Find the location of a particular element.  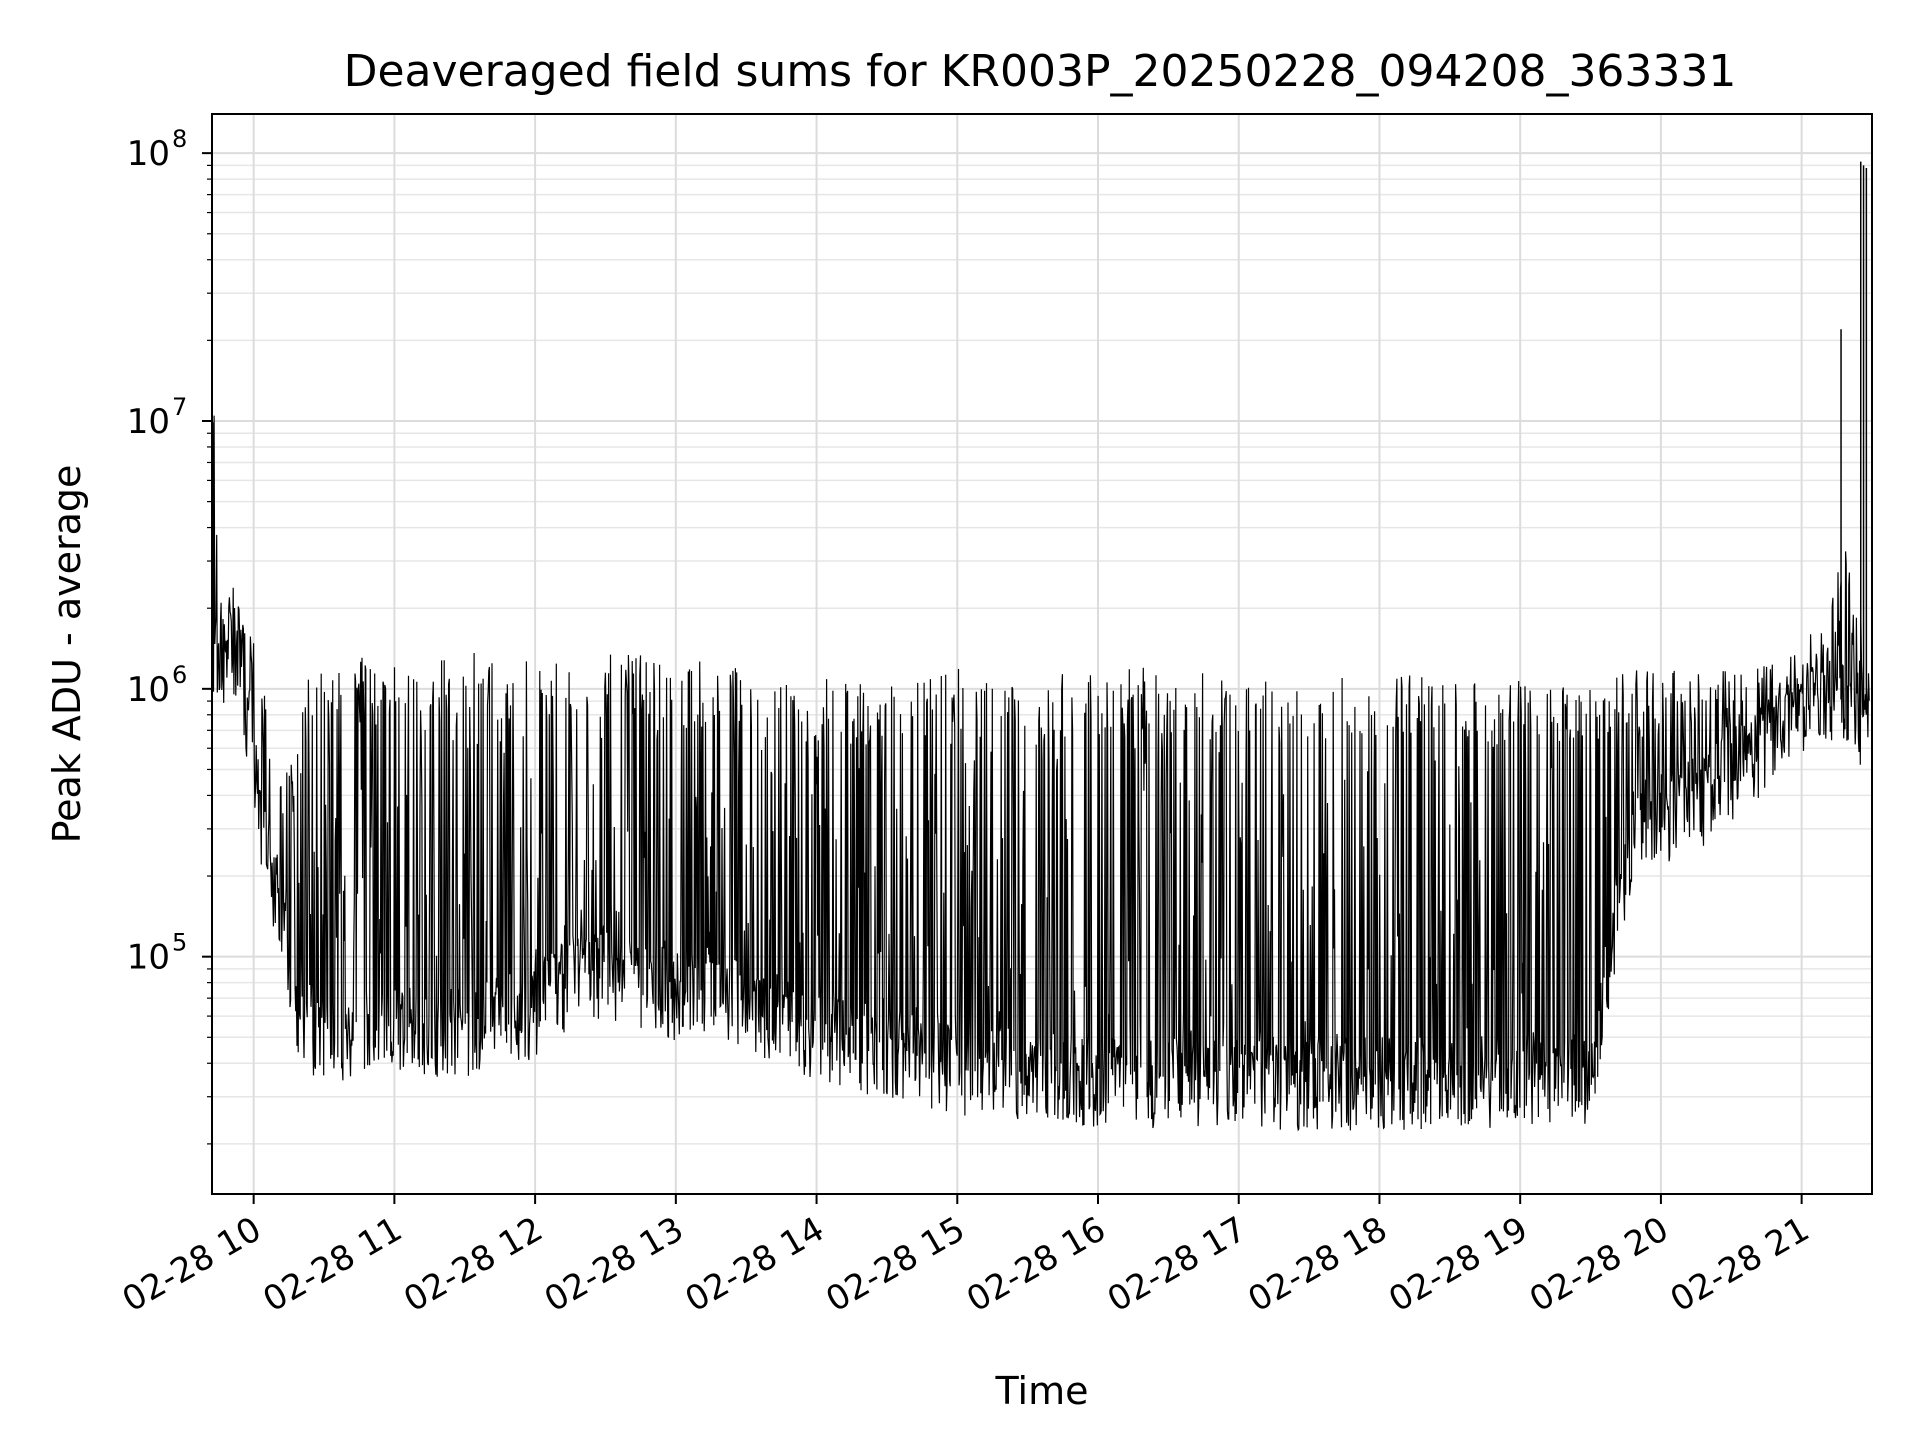

y-tick-exponent: 7 is located at coordinates (179, 407).